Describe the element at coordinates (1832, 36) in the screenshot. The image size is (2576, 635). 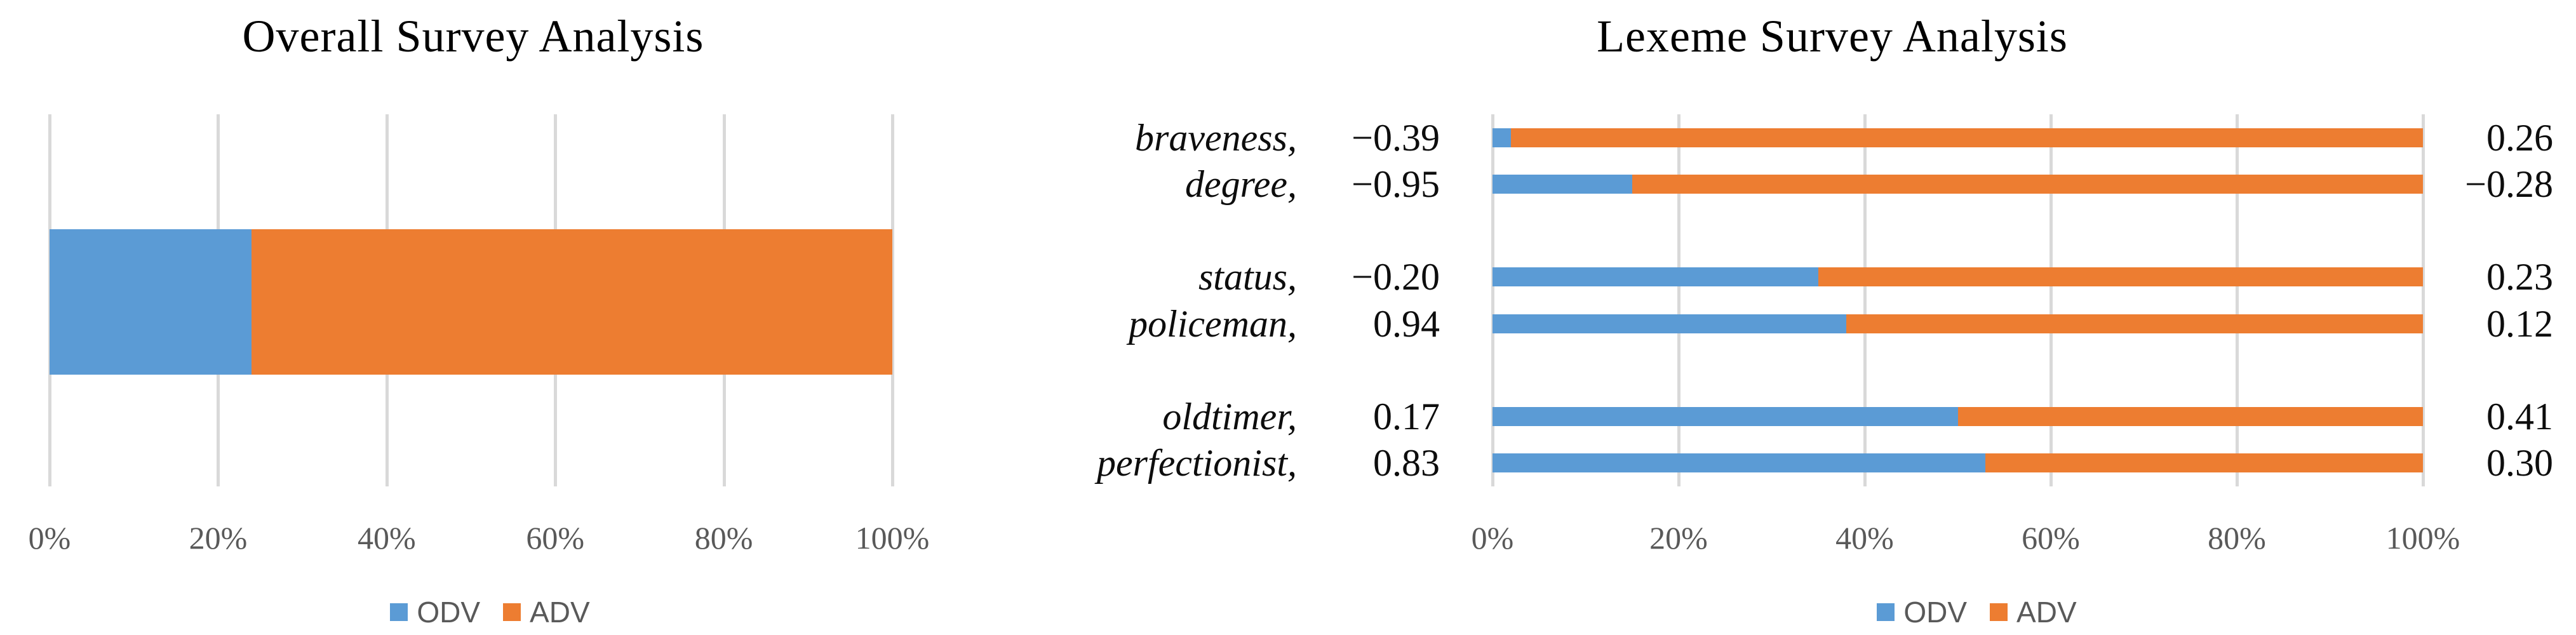
I see `lexeme-chart-title: Lexeme Survey Analysis` at that location.